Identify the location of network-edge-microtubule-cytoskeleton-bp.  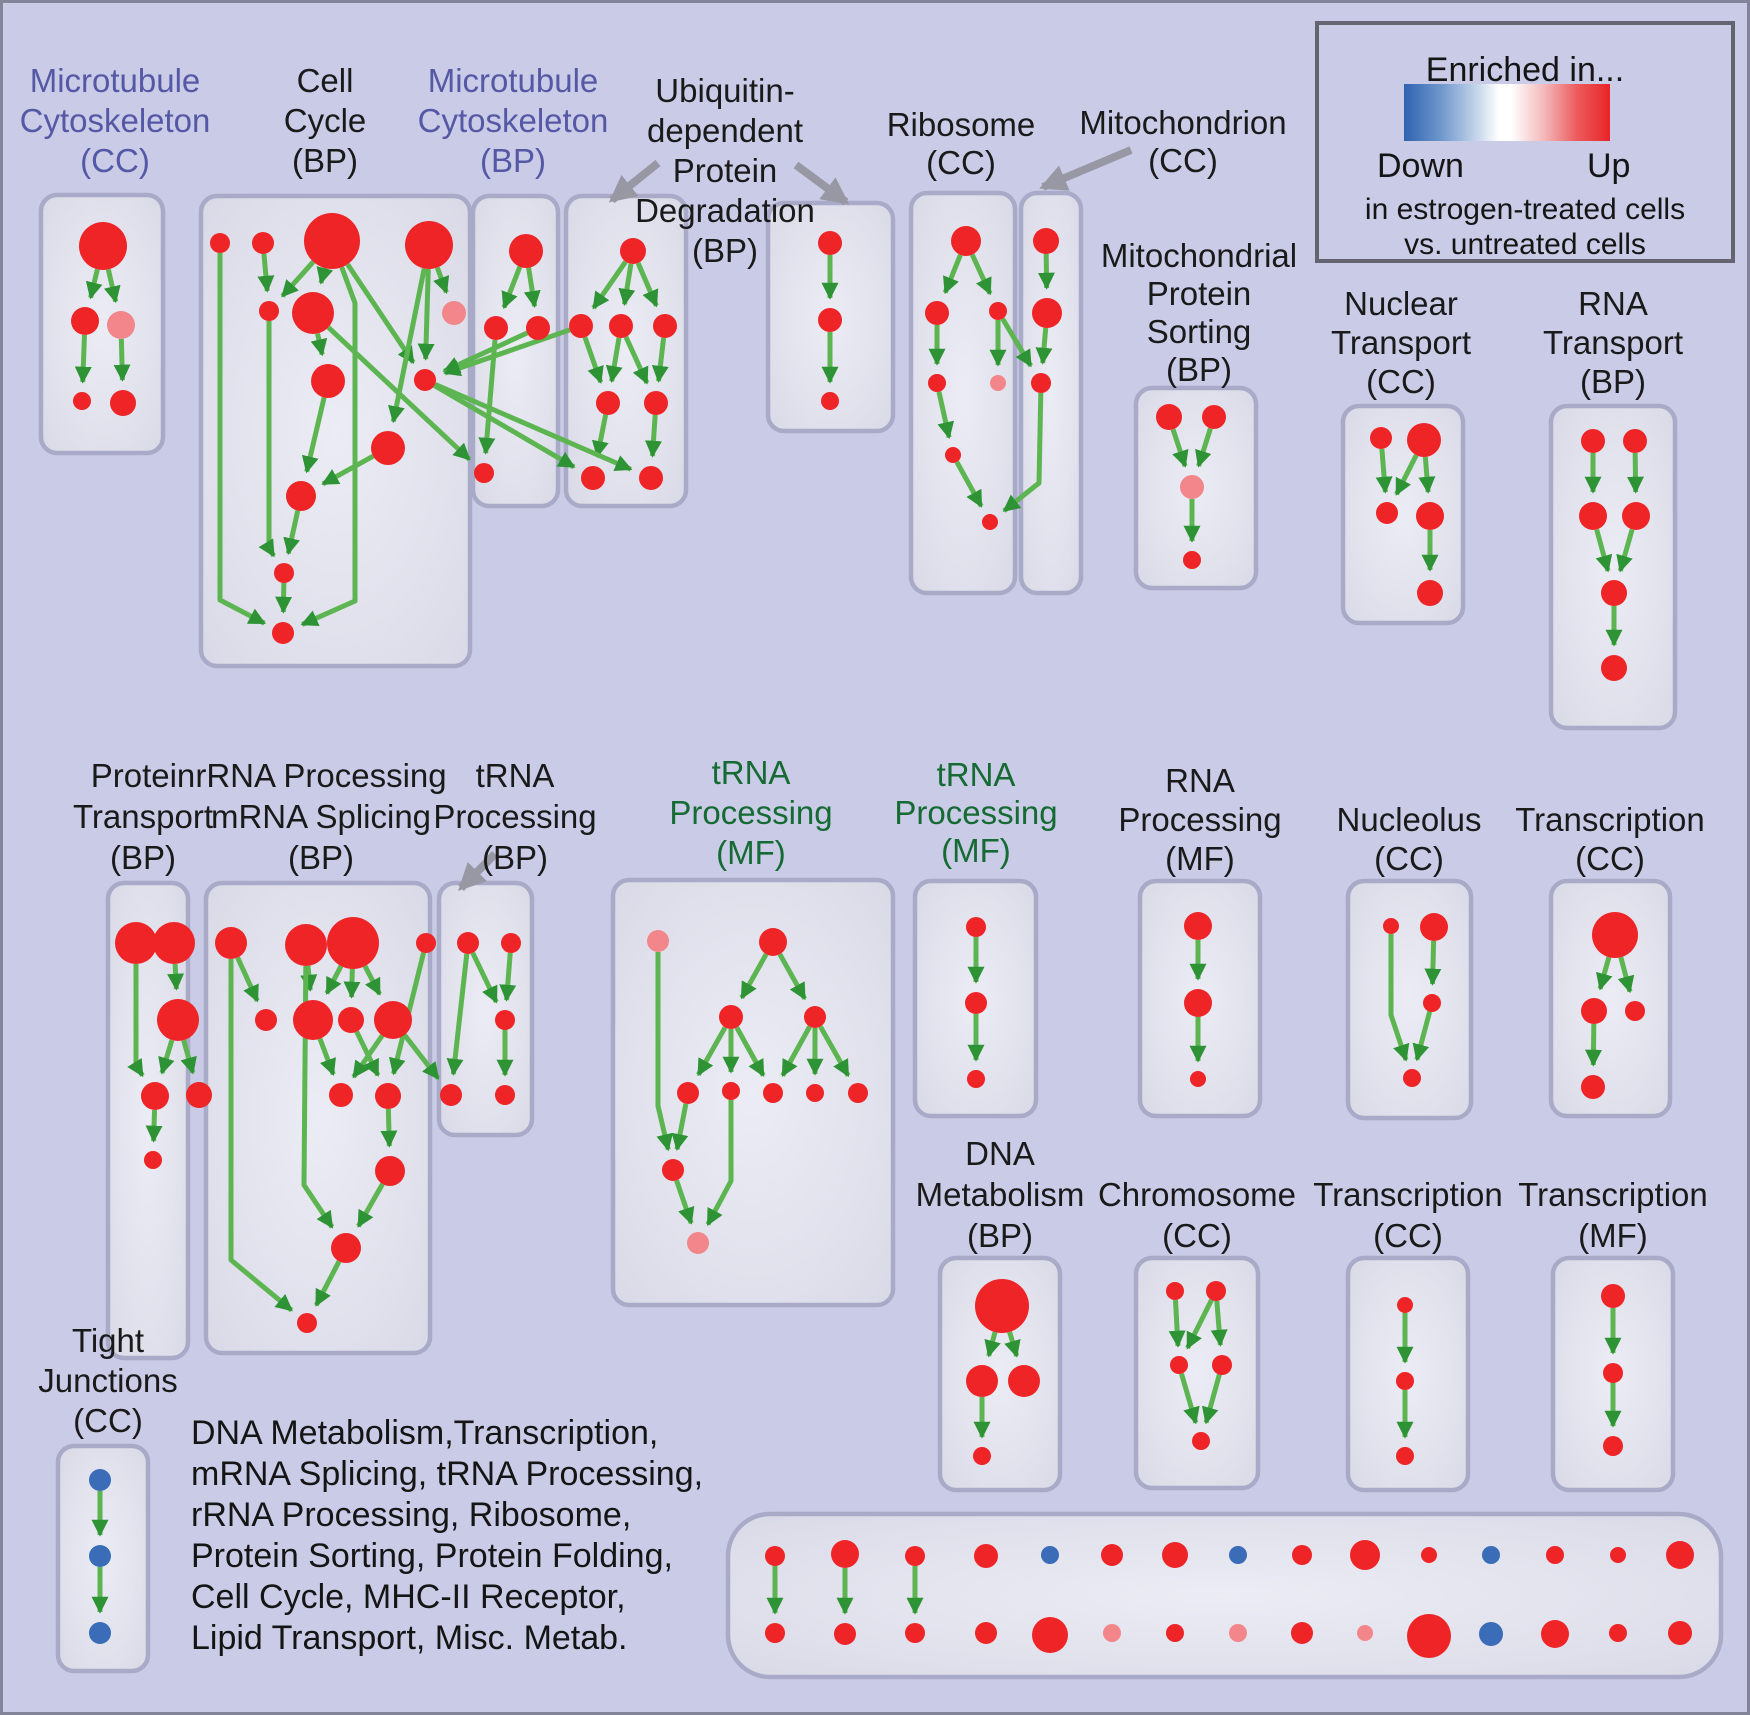
(532, 287).